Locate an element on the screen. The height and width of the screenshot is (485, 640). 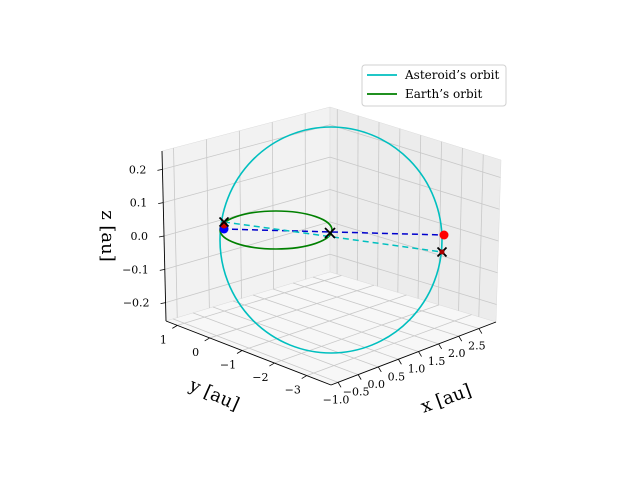
y-axis-label: y [au] is located at coordinates (213, 394).